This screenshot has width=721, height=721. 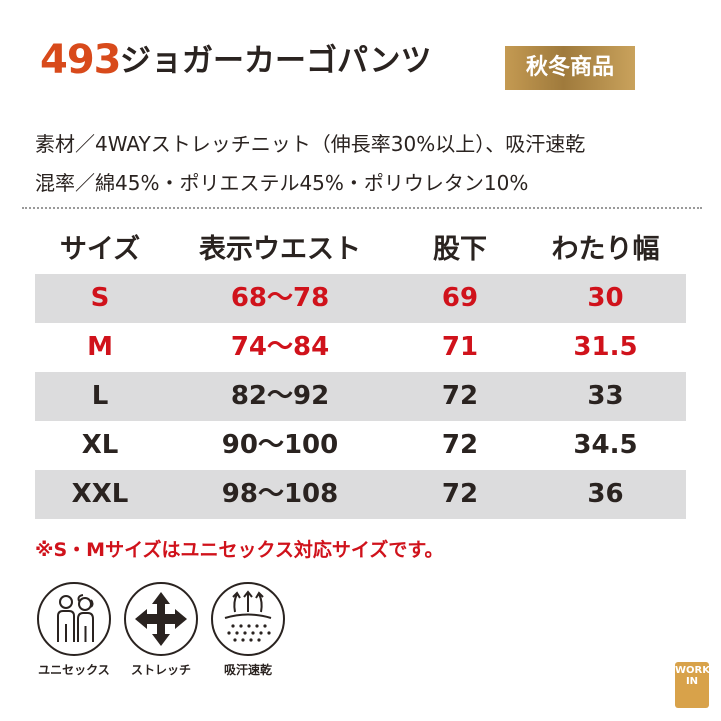 I want to click on unisex-icon, so click(x=74, y=619).